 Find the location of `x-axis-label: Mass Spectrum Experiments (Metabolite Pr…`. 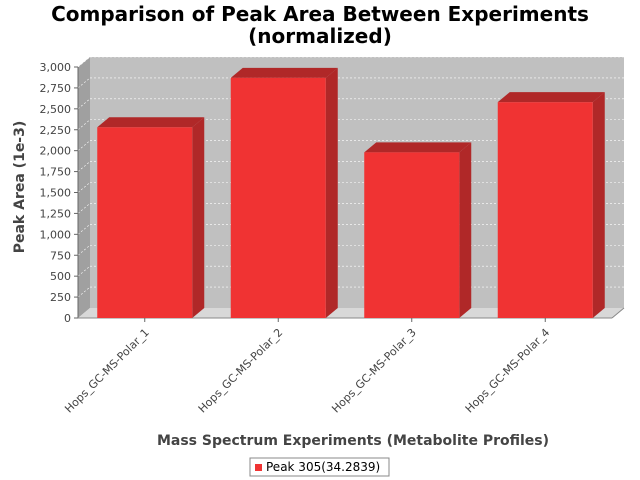

x-axis-label: Mass Spectrum Experiments (Metabolite Pr… is located at coordinates (353, 441).